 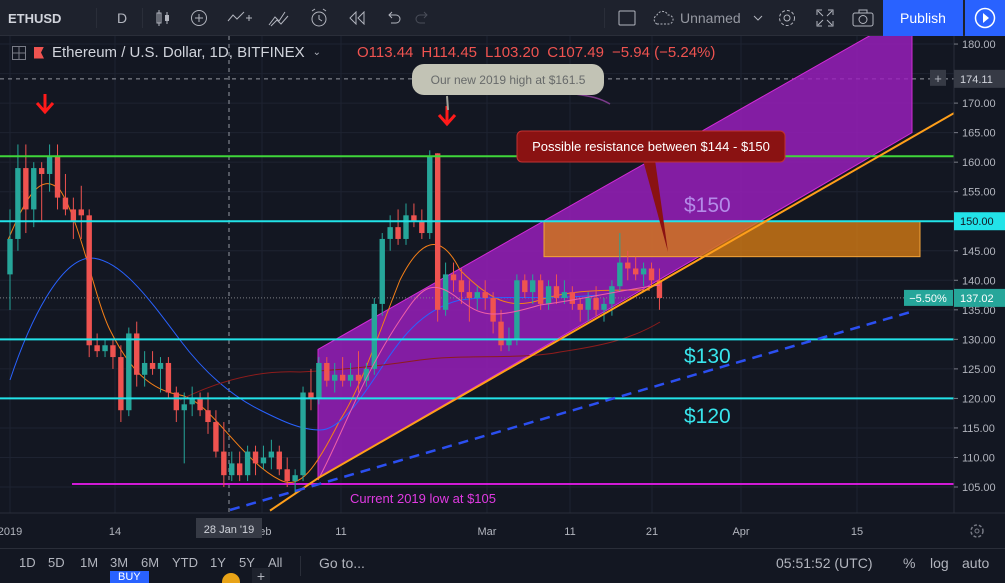 I want to click on crosshair-plus-icon, so click(x=938, y=77).